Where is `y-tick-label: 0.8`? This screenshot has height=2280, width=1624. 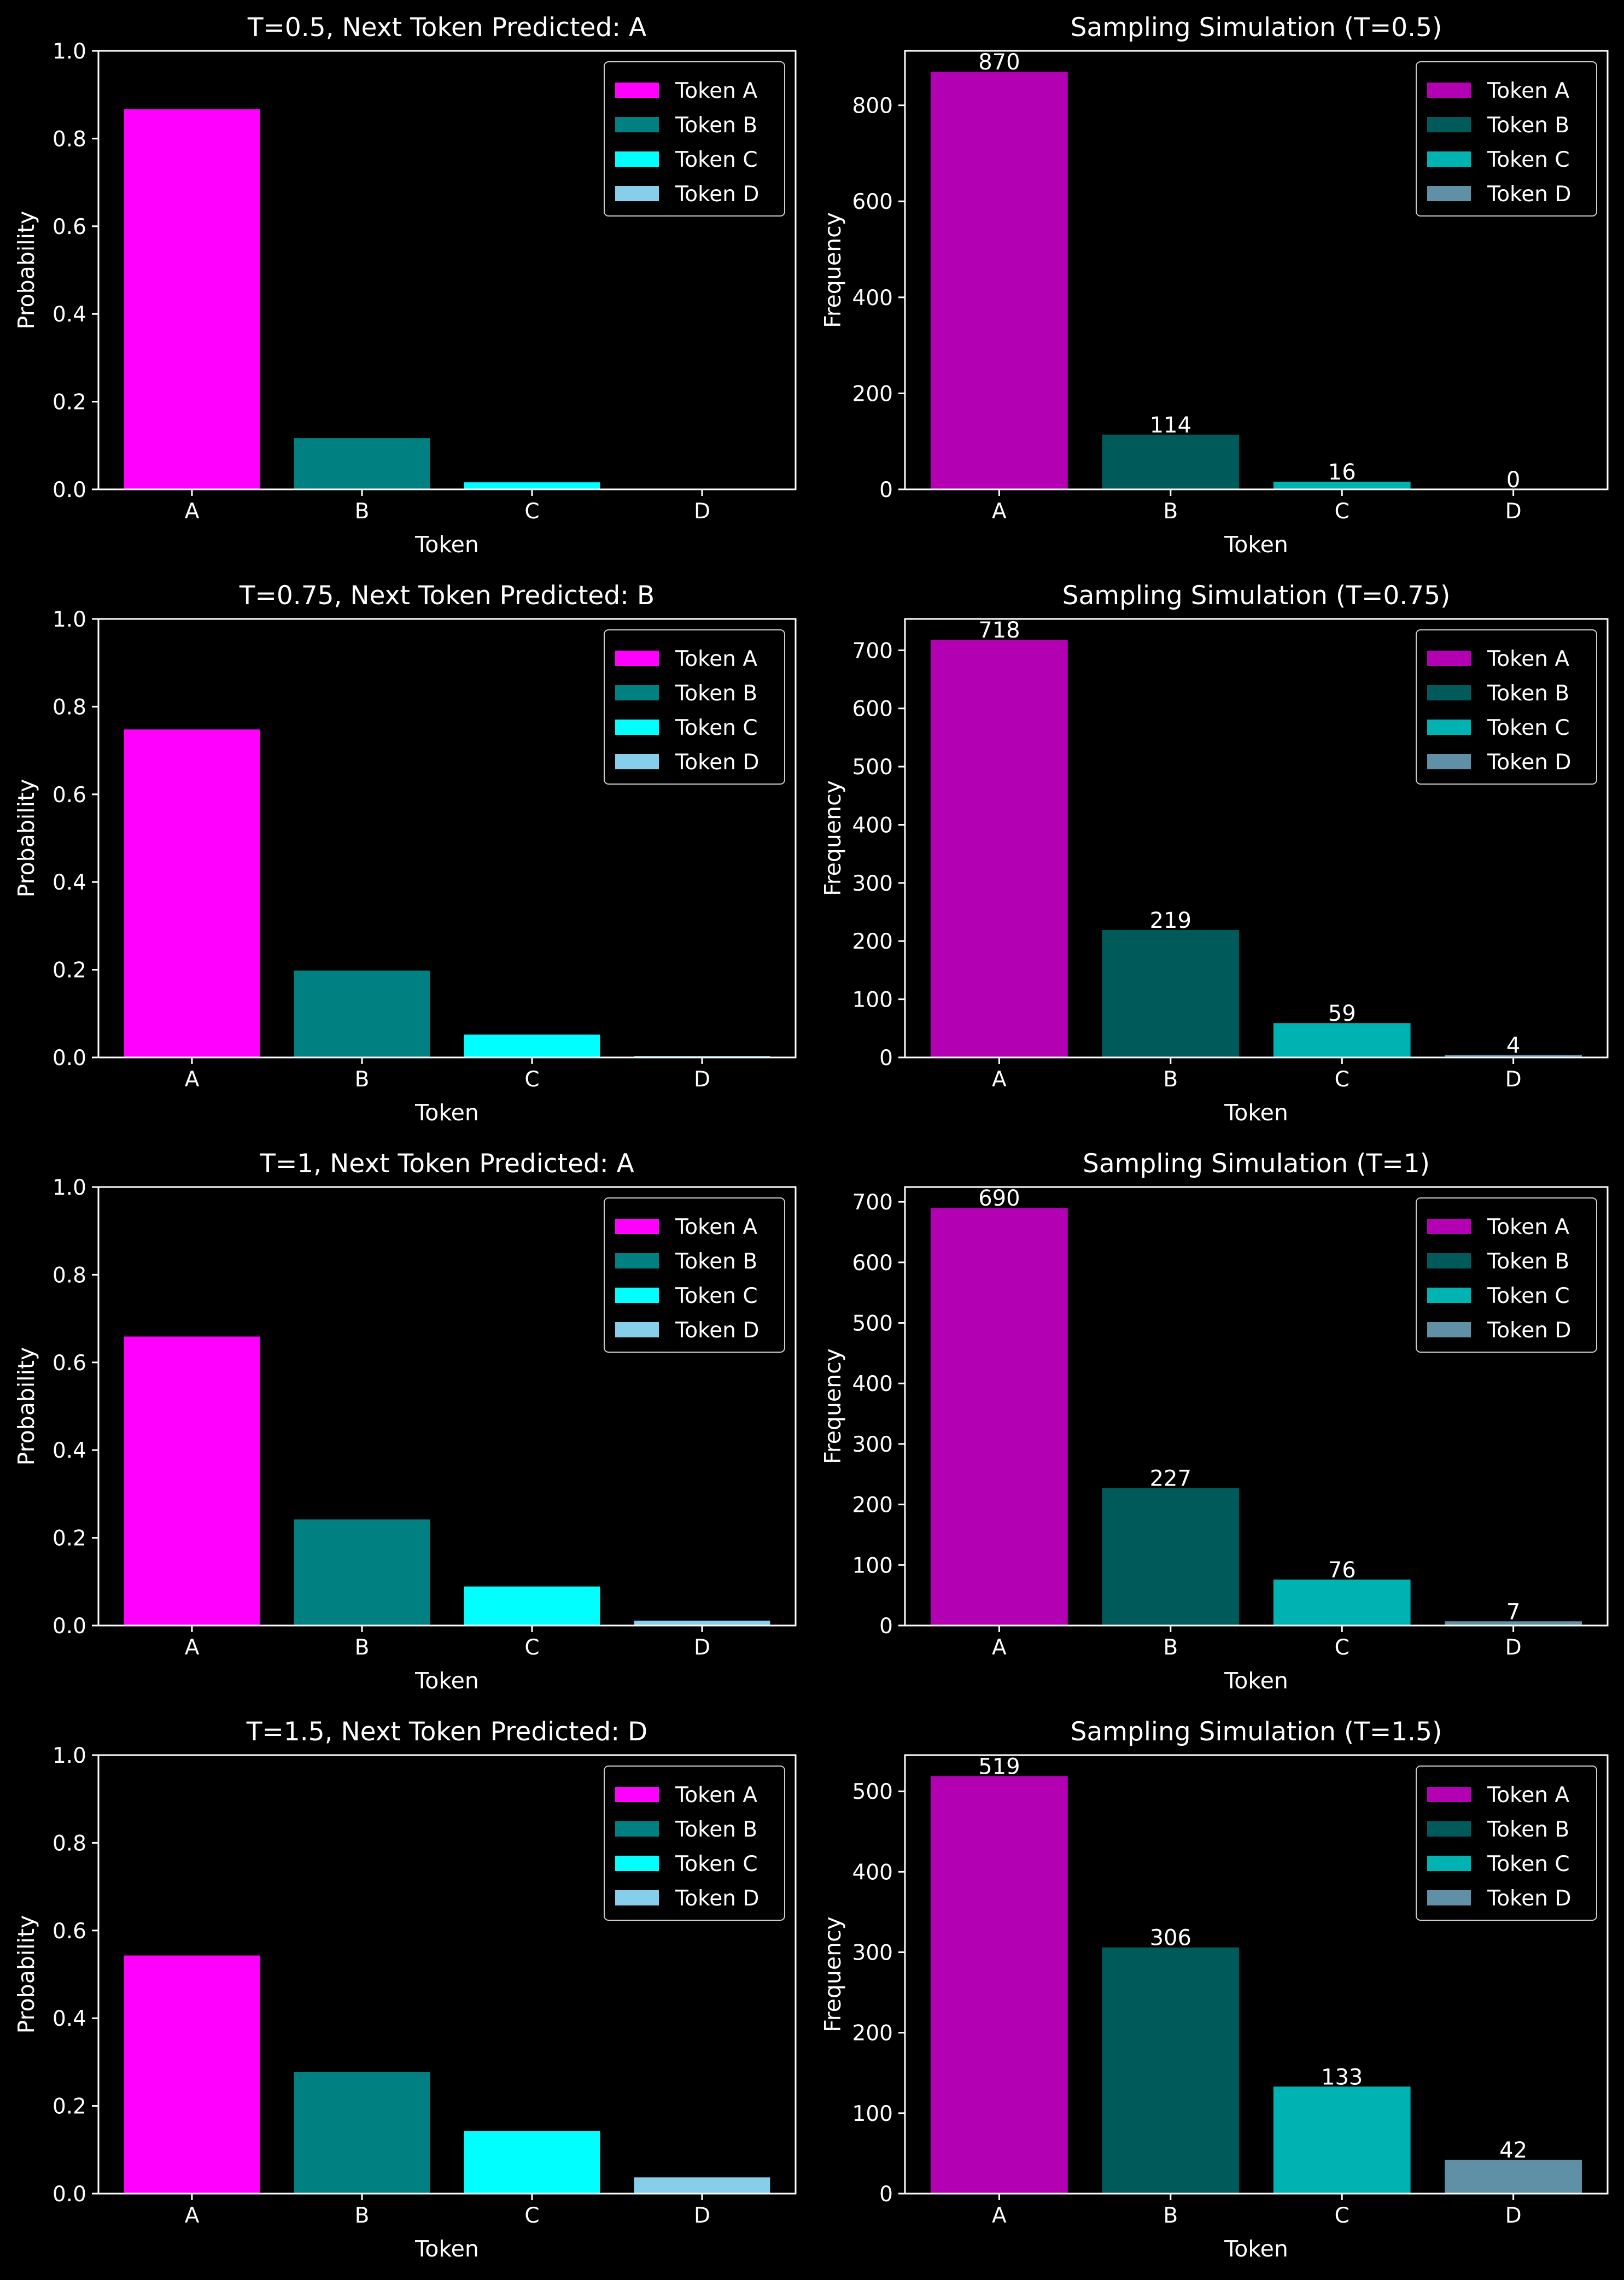
y-tick-label: 0.8 is located at coordinates (69, 1843).